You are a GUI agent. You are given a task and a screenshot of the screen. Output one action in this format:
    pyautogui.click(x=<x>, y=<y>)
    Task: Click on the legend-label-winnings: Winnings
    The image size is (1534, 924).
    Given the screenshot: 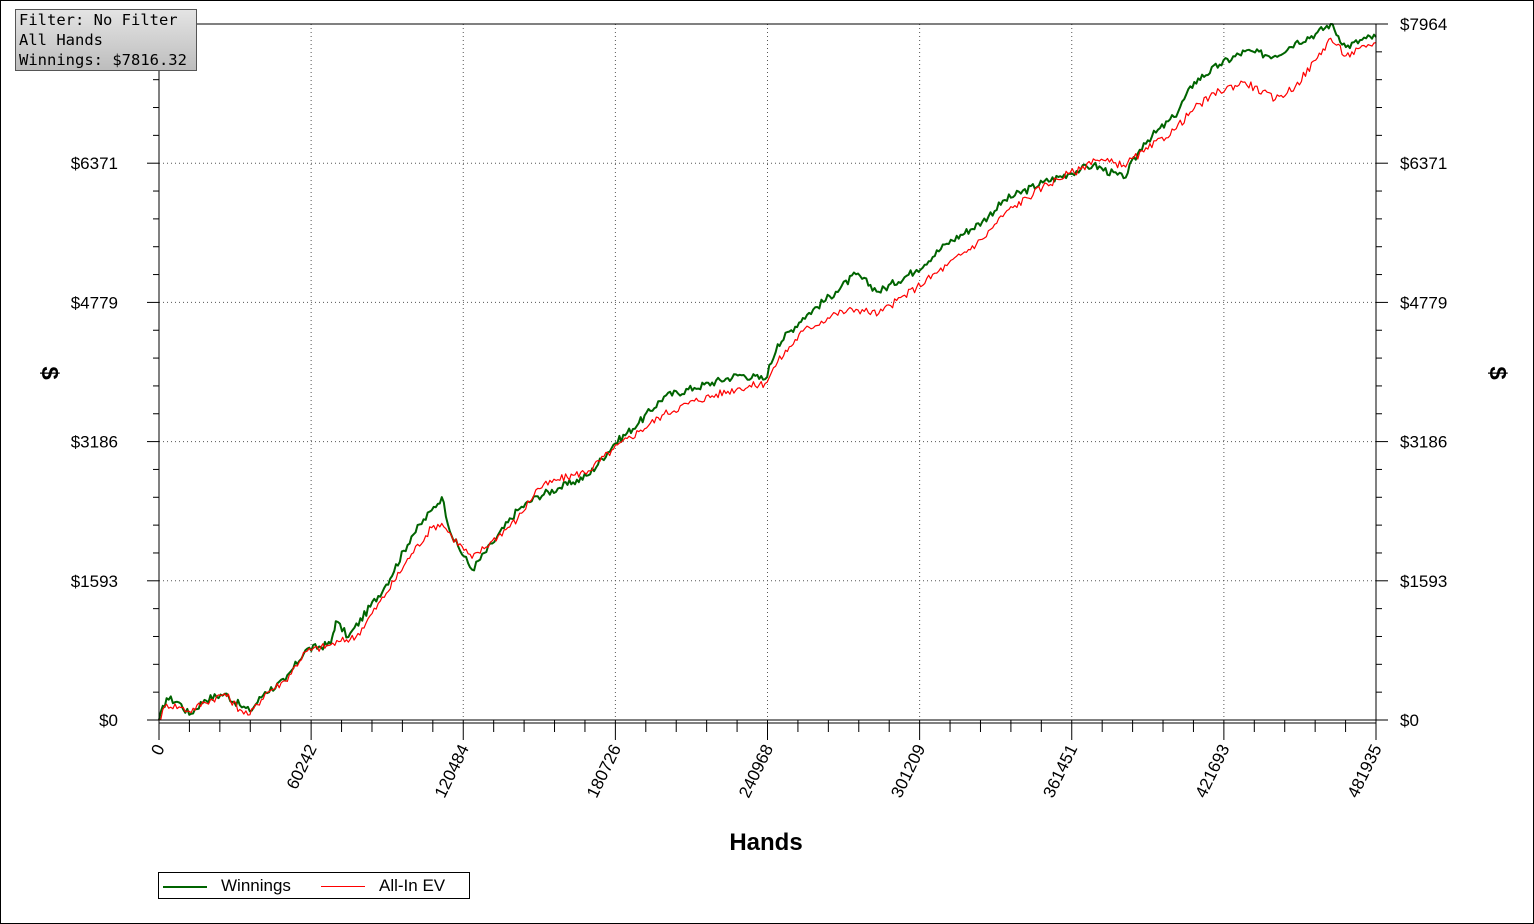 What is the action you would take?
    pyautogui.click(x=256, y=885)
    